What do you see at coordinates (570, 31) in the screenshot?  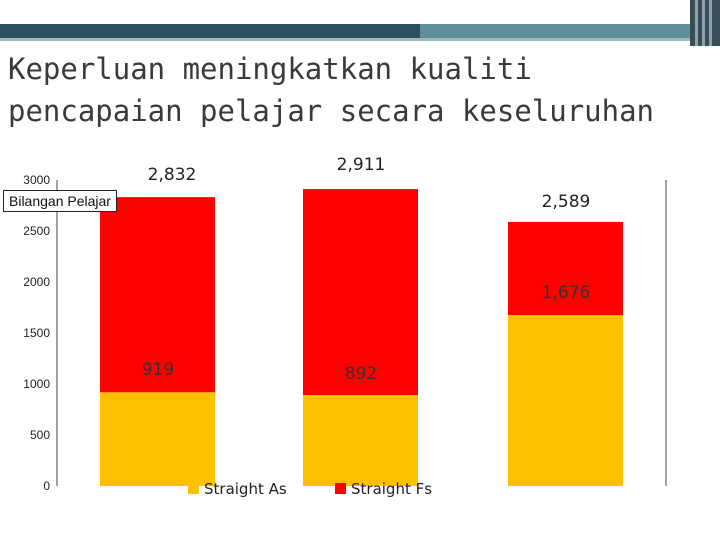 I see `header-band-accent` at bounding box center [570, 31].